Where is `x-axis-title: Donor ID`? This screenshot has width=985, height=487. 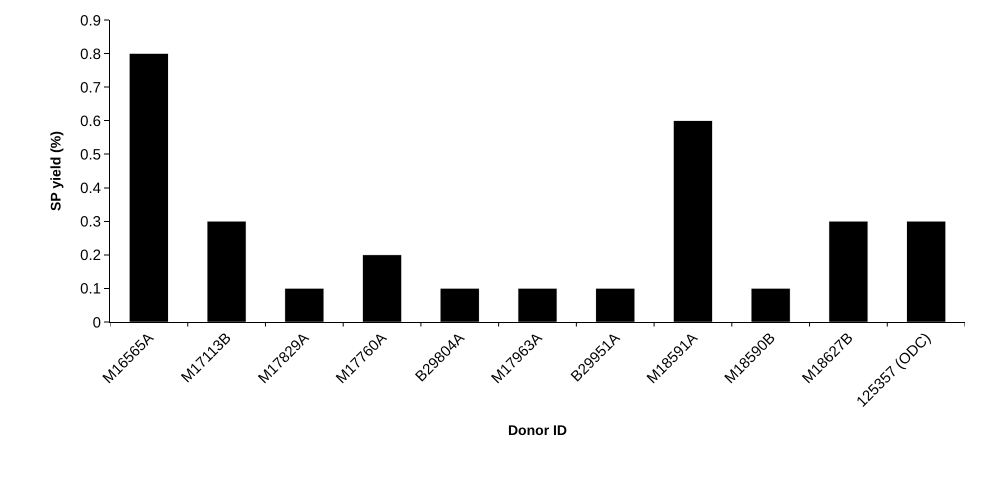 x-axis-title: Donor ID is located at coordinates (538, 430).